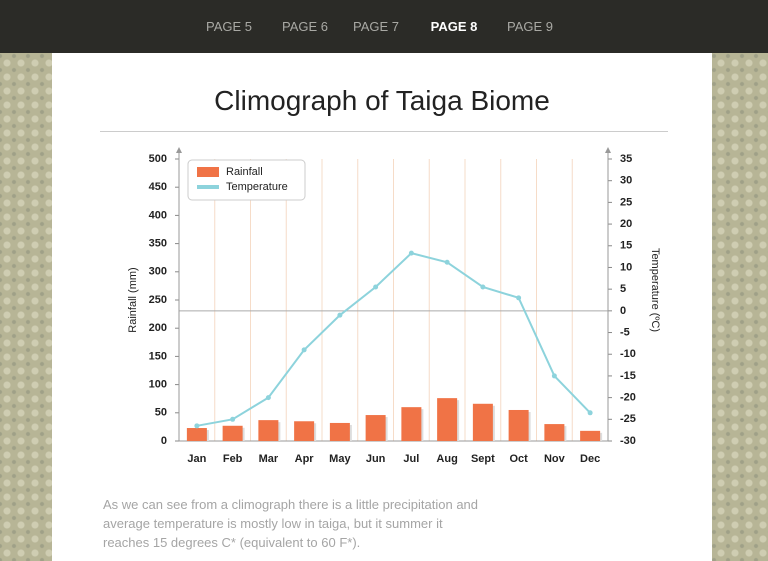 The width and height of the screenshot is (768, 561). Describe the element at coordinates (196, 459) in the screenshot. I see `x-tick-label: Jan` at that location.